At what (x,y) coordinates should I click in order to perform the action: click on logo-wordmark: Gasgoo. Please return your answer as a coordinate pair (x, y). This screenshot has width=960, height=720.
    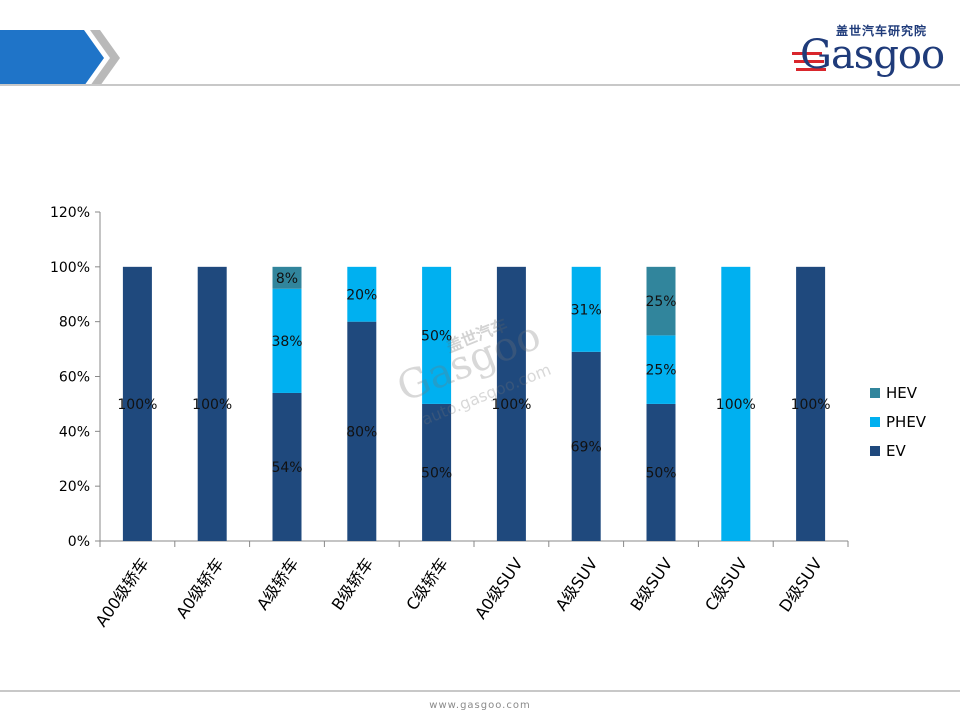
    Looking at the image, I should click on (872, 55).